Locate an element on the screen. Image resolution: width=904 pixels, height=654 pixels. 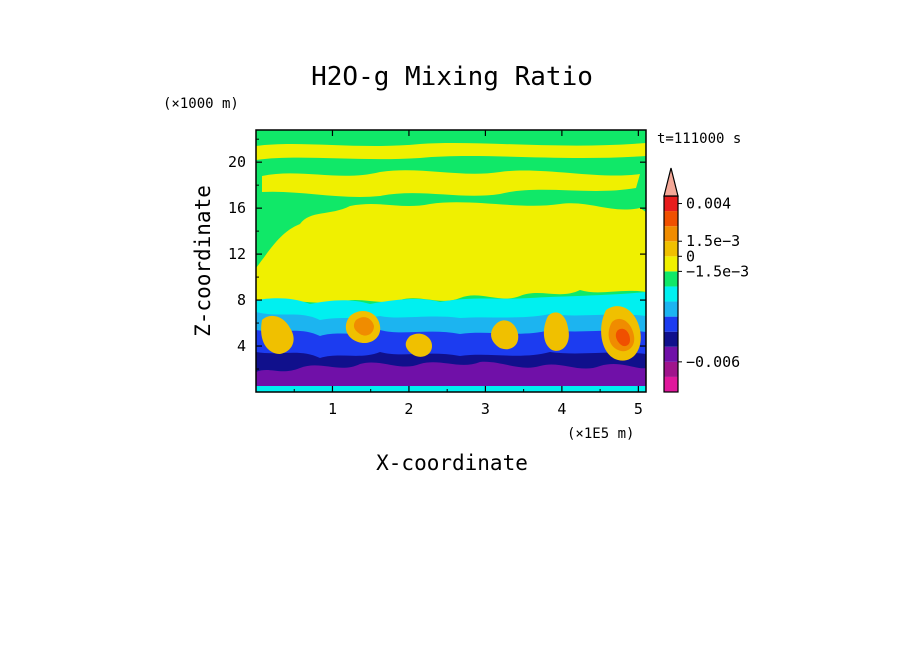
colorbar-label: −1.5e−3 is located at coordinates (717, 271).